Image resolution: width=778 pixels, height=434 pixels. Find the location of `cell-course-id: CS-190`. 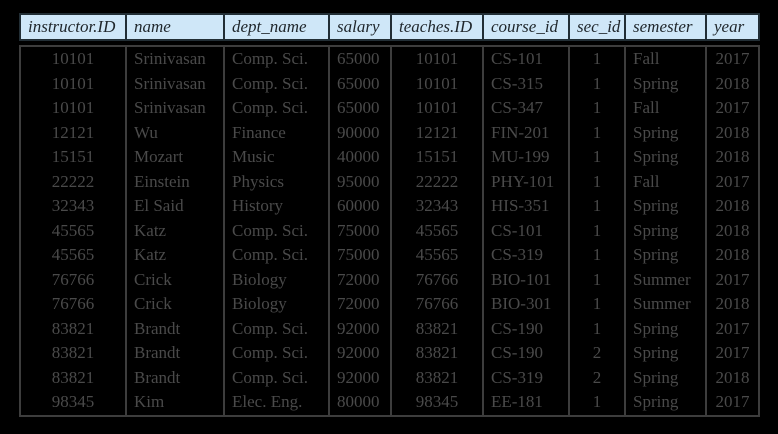

cell-course-id: CS-190 is located at coordinates (527, 353).